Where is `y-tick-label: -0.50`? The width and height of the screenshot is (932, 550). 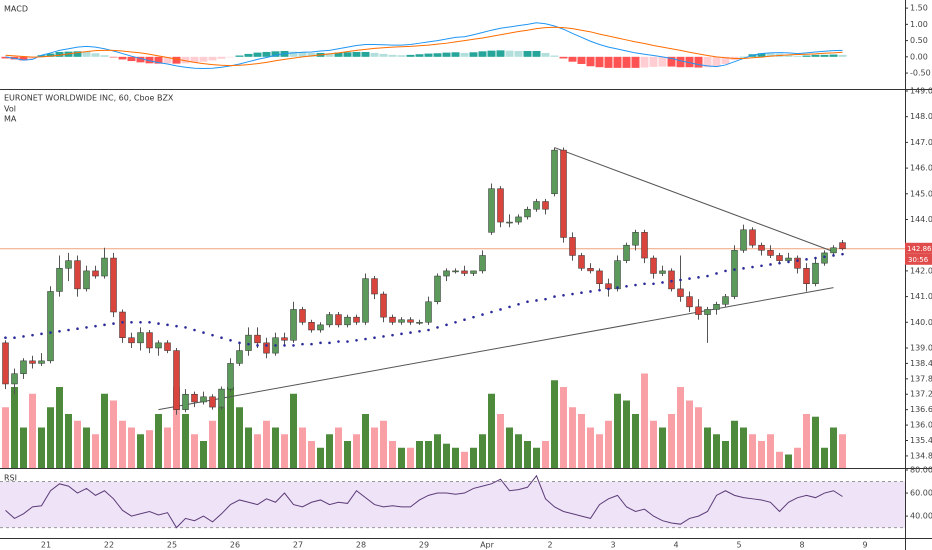 y-tick-label: -0.50 is located at coordinates (920, 73).